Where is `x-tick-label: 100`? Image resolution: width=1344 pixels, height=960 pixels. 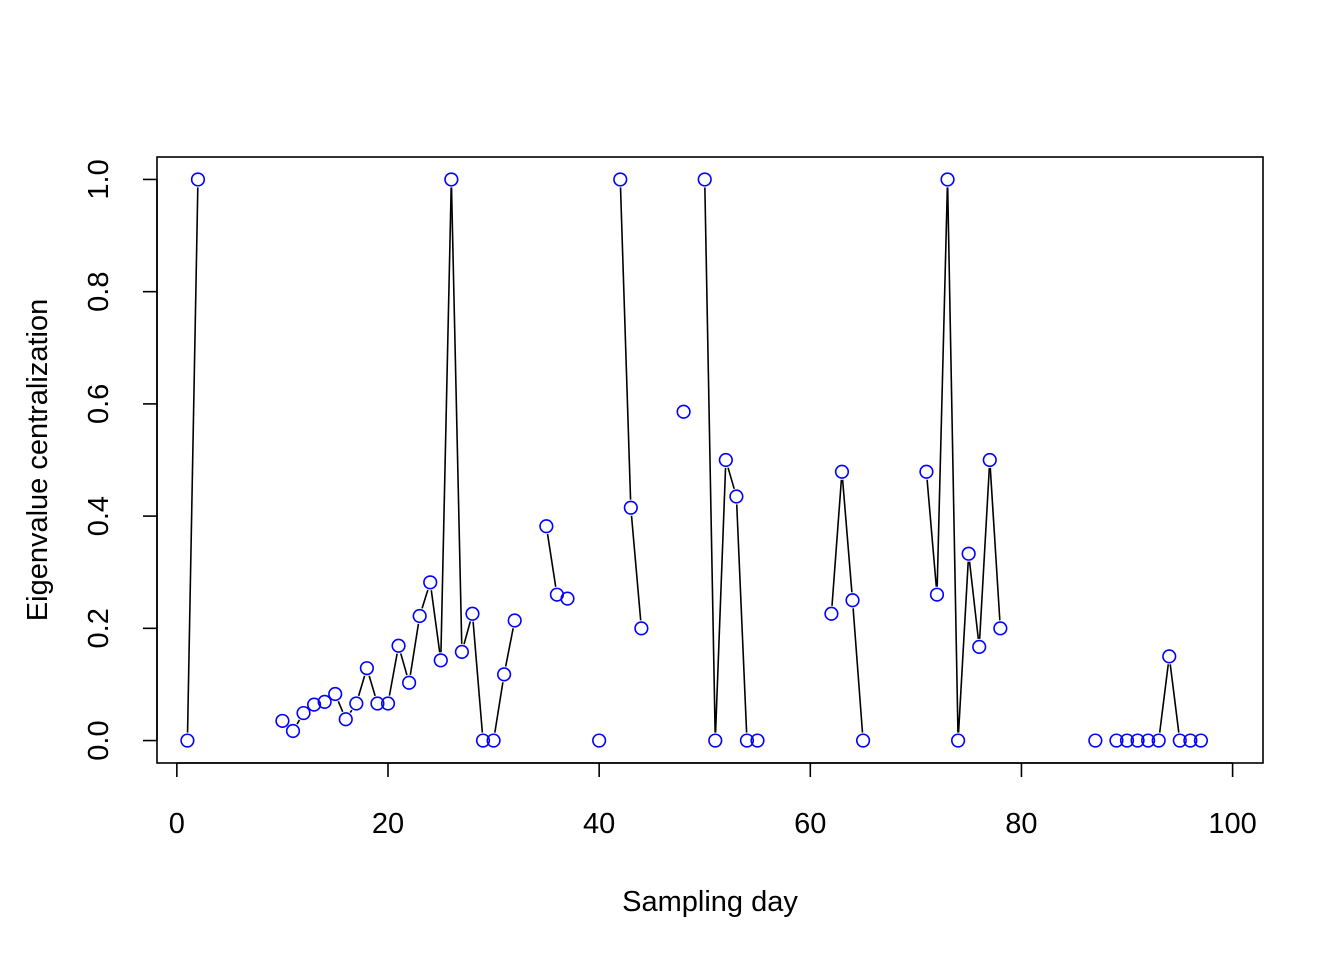
x-tick-label: 100 is located at coordinates (1232, 824).